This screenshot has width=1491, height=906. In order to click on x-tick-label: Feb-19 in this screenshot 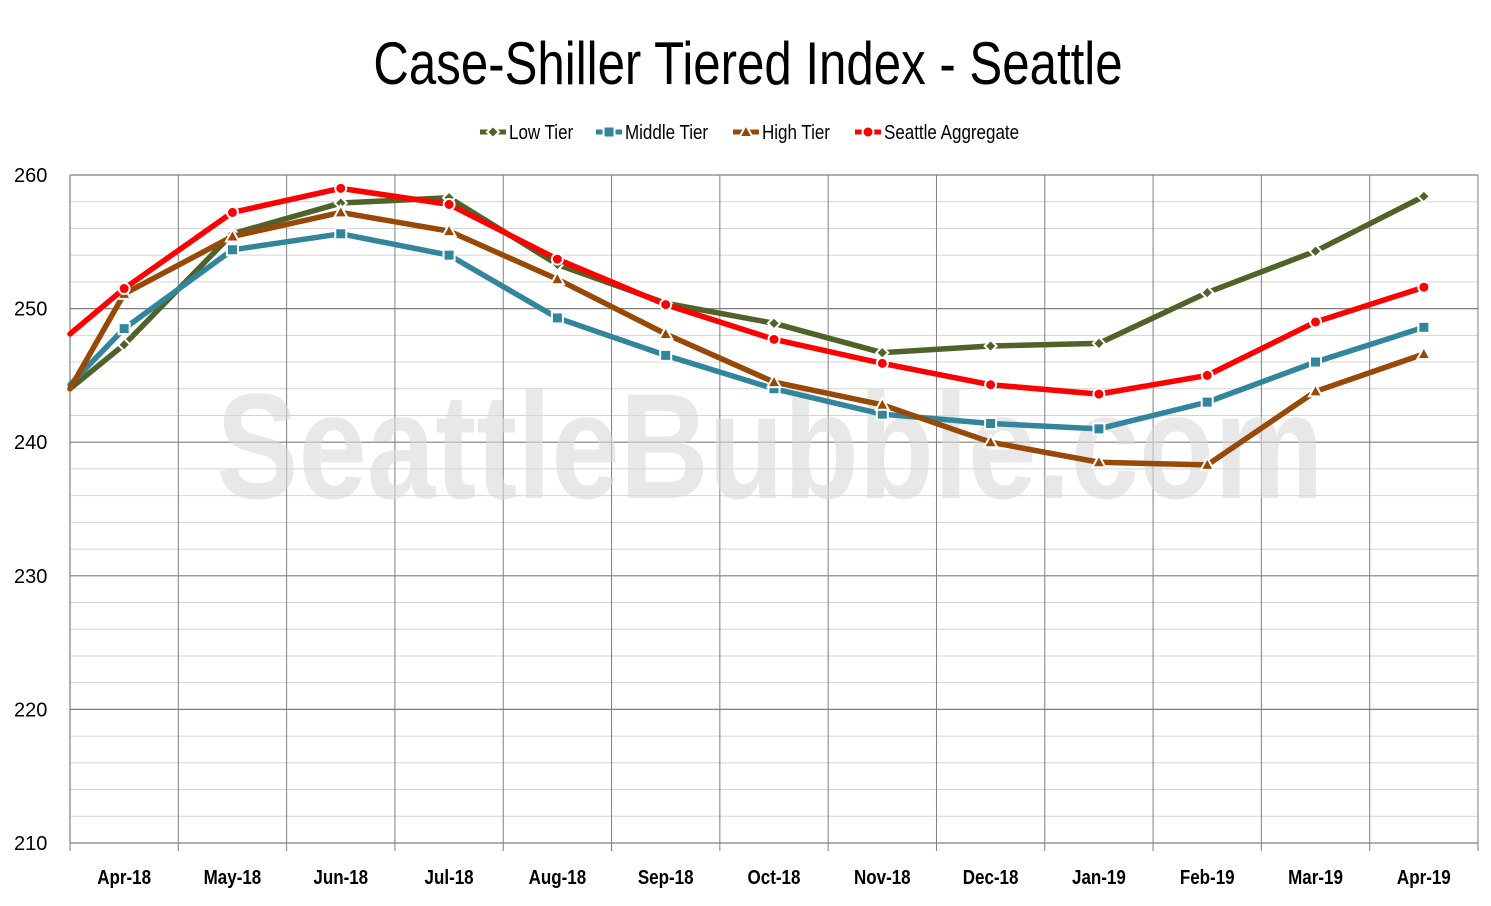, I will do `click(1207, 877)`.